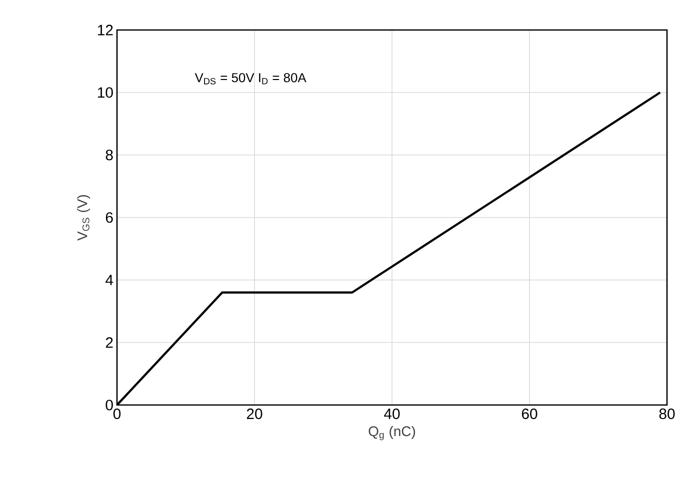 The height and width of the screenshot is (497, 687). Describe the element at coordinates (83, 218) in the screenshot. I see `y-axis-title: V$_{GS}$ (V)` at that location.